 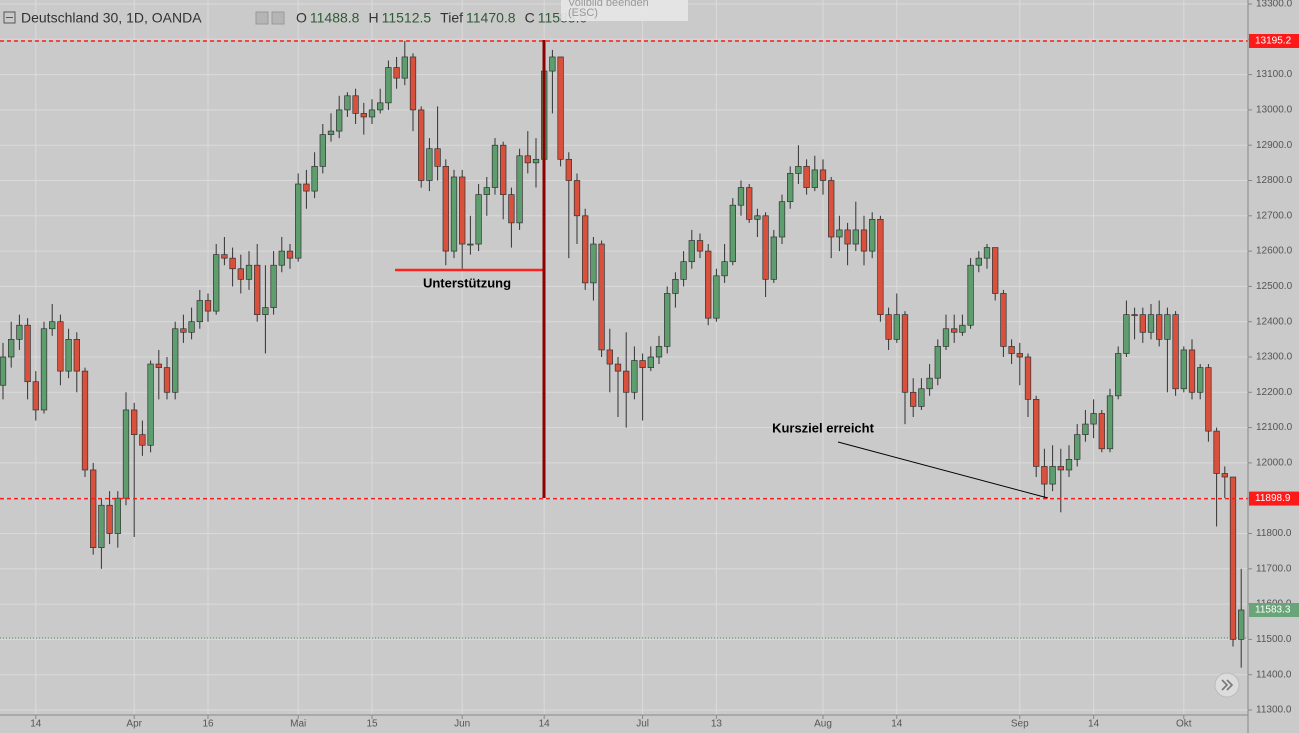 I want to click on y-tick-label: 13100.0, so click(x=1274, y=74).